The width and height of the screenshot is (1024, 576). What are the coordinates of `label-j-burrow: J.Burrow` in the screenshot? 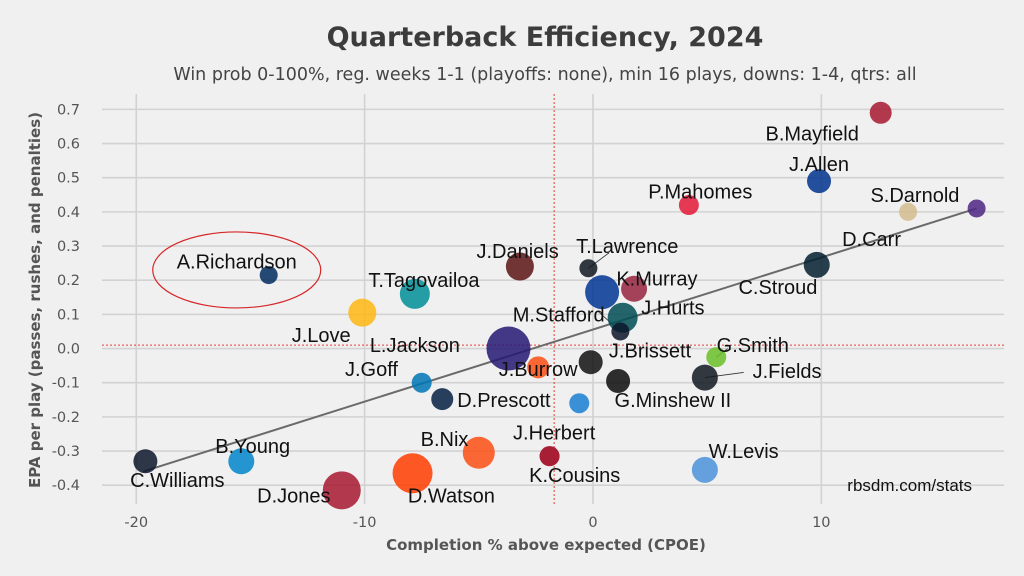 It's located at (538, 370).